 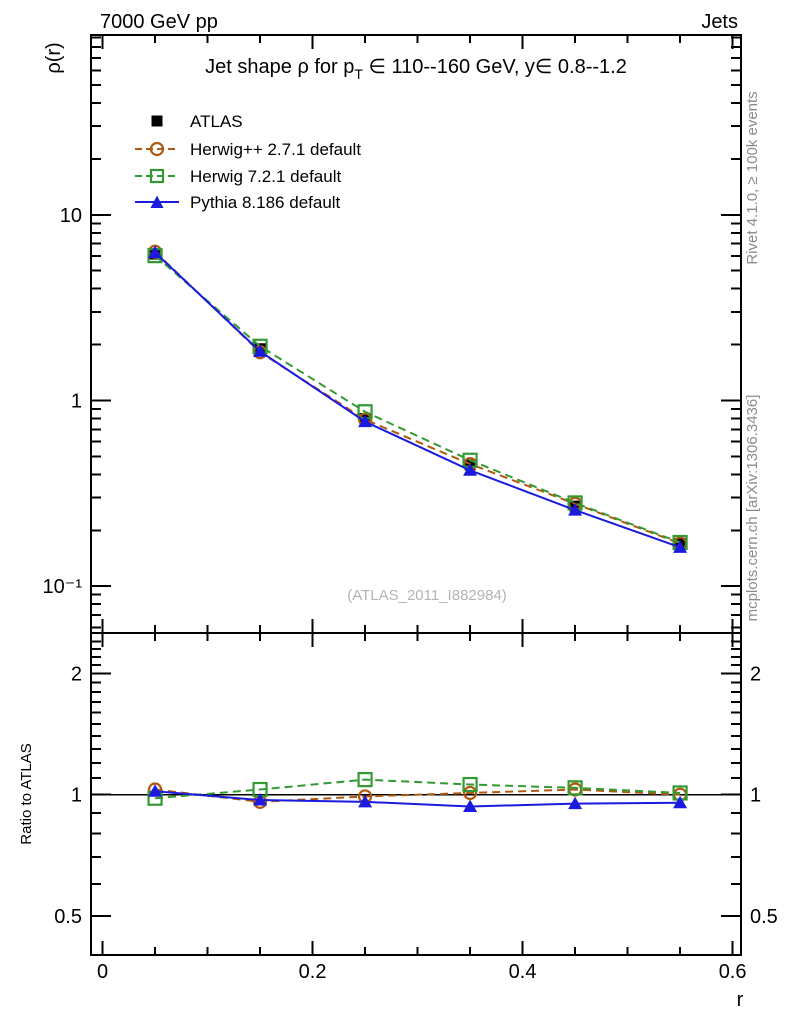 What do you see at coordinates (752, 508) in the screenshot?
I see `mcplots-credit-note: mcplots.cern.ch [arXiv:1306.3436]` at bounding box center [752, 508].